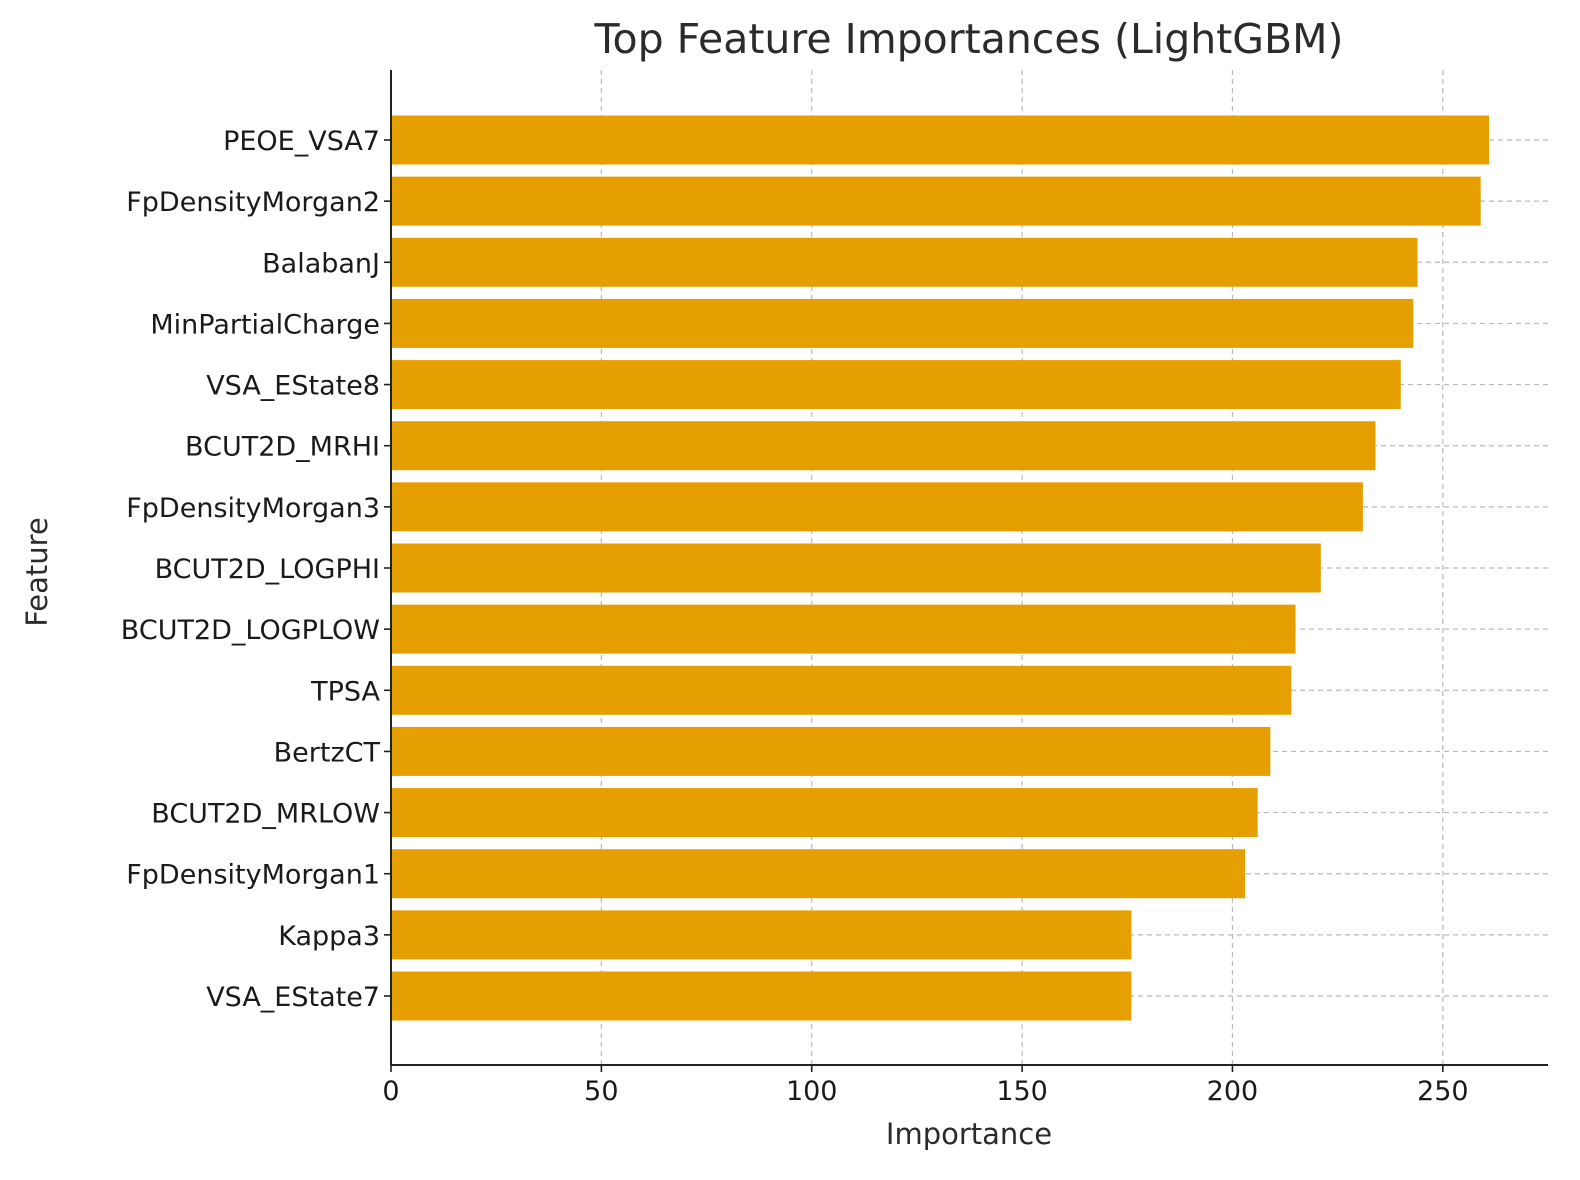 The height and width of the screenshot is (1180, 1580). I want to click on y-tick-label: BalabanJ, so click(321, 263).